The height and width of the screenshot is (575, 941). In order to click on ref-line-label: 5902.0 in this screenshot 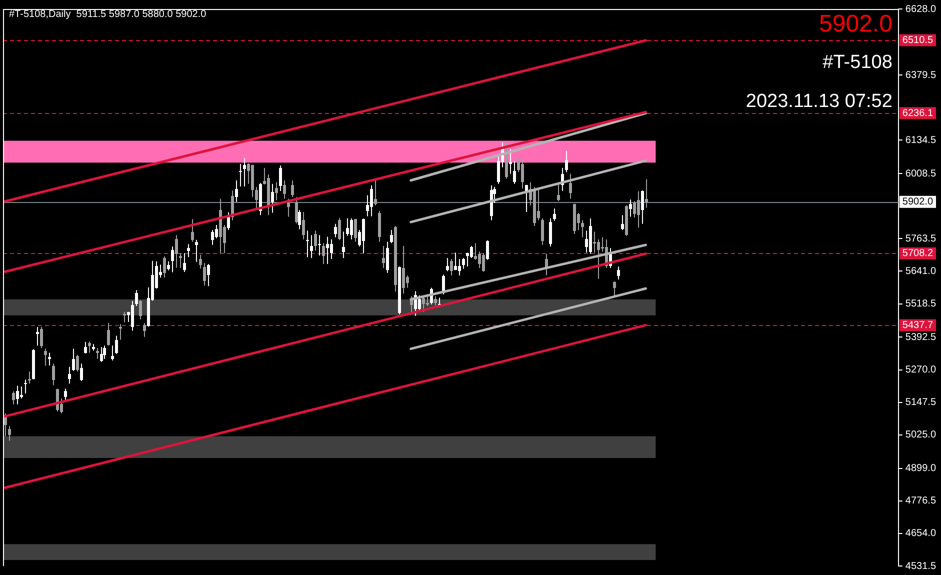, I will do `click(918, 202)`.